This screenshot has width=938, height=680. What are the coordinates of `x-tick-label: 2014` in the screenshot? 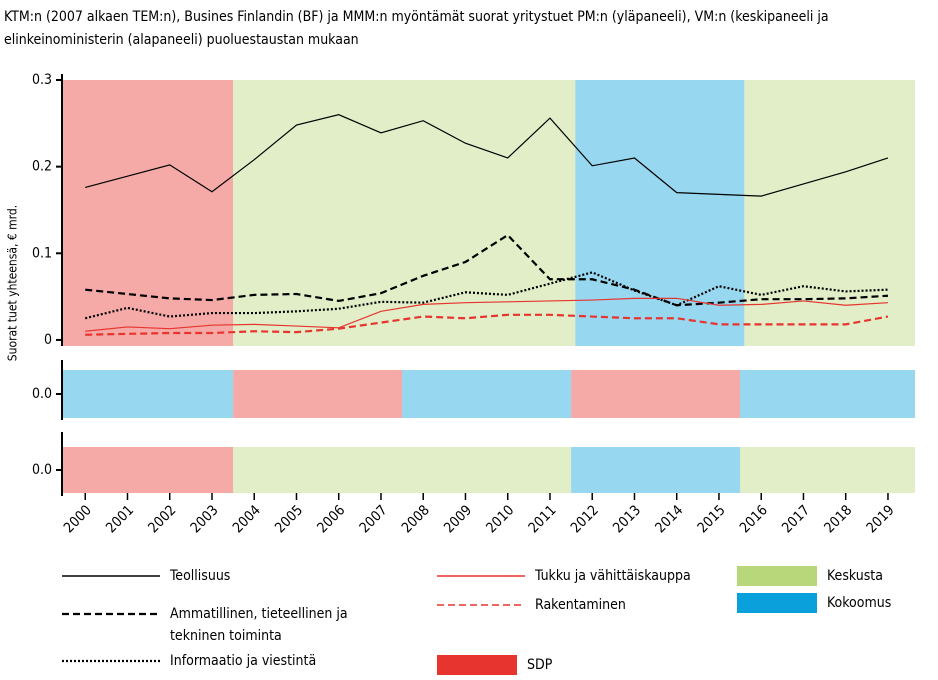 It's located at (669, 519).